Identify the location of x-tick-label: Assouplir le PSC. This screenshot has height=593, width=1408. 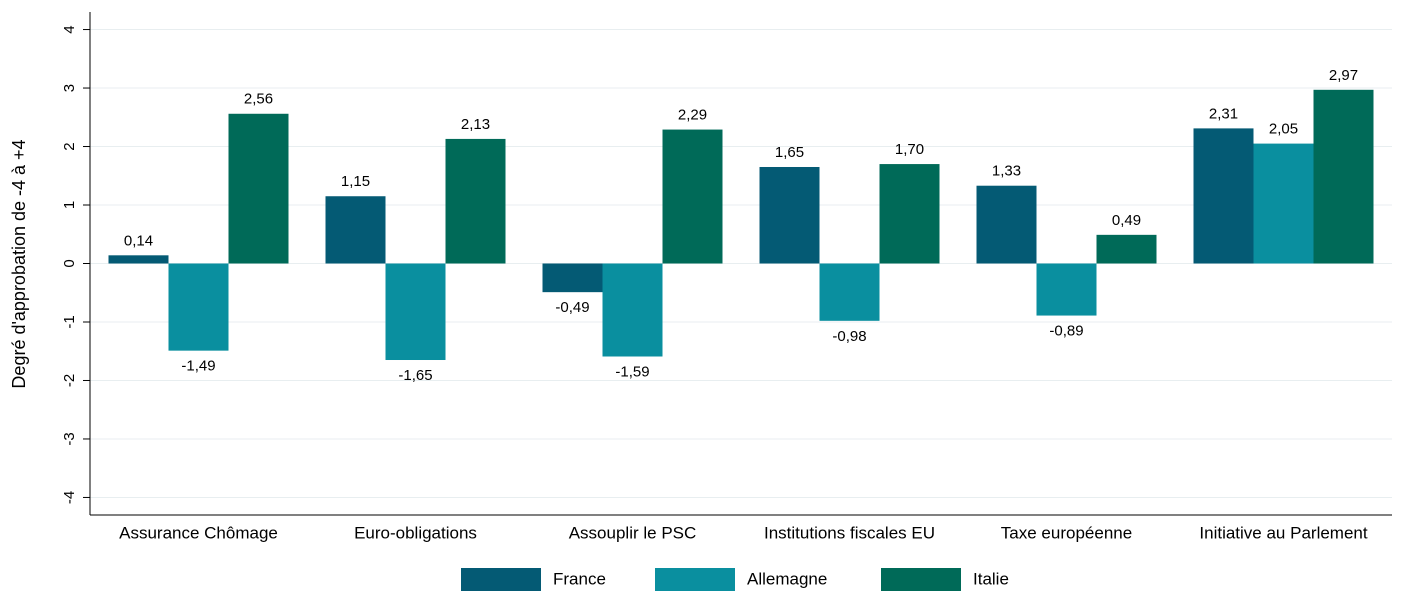
(633, 532).